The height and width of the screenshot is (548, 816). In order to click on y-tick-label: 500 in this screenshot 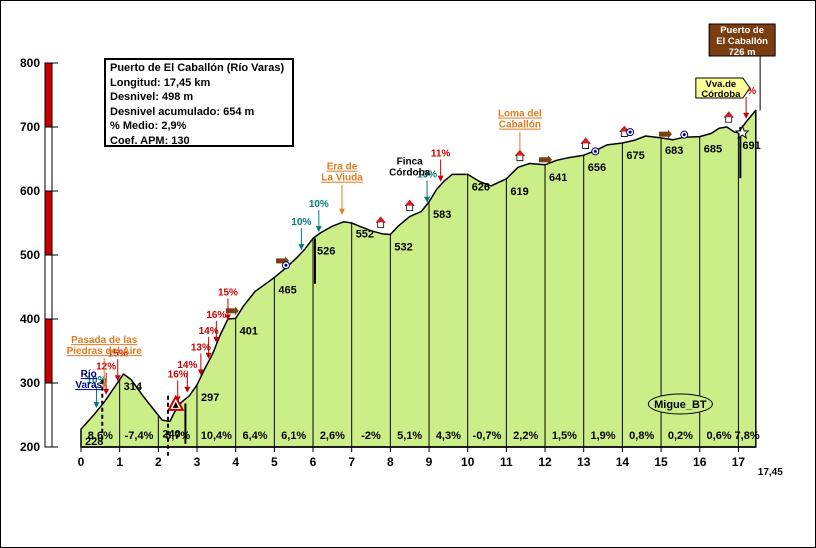, I will do `click(30, 255)`.